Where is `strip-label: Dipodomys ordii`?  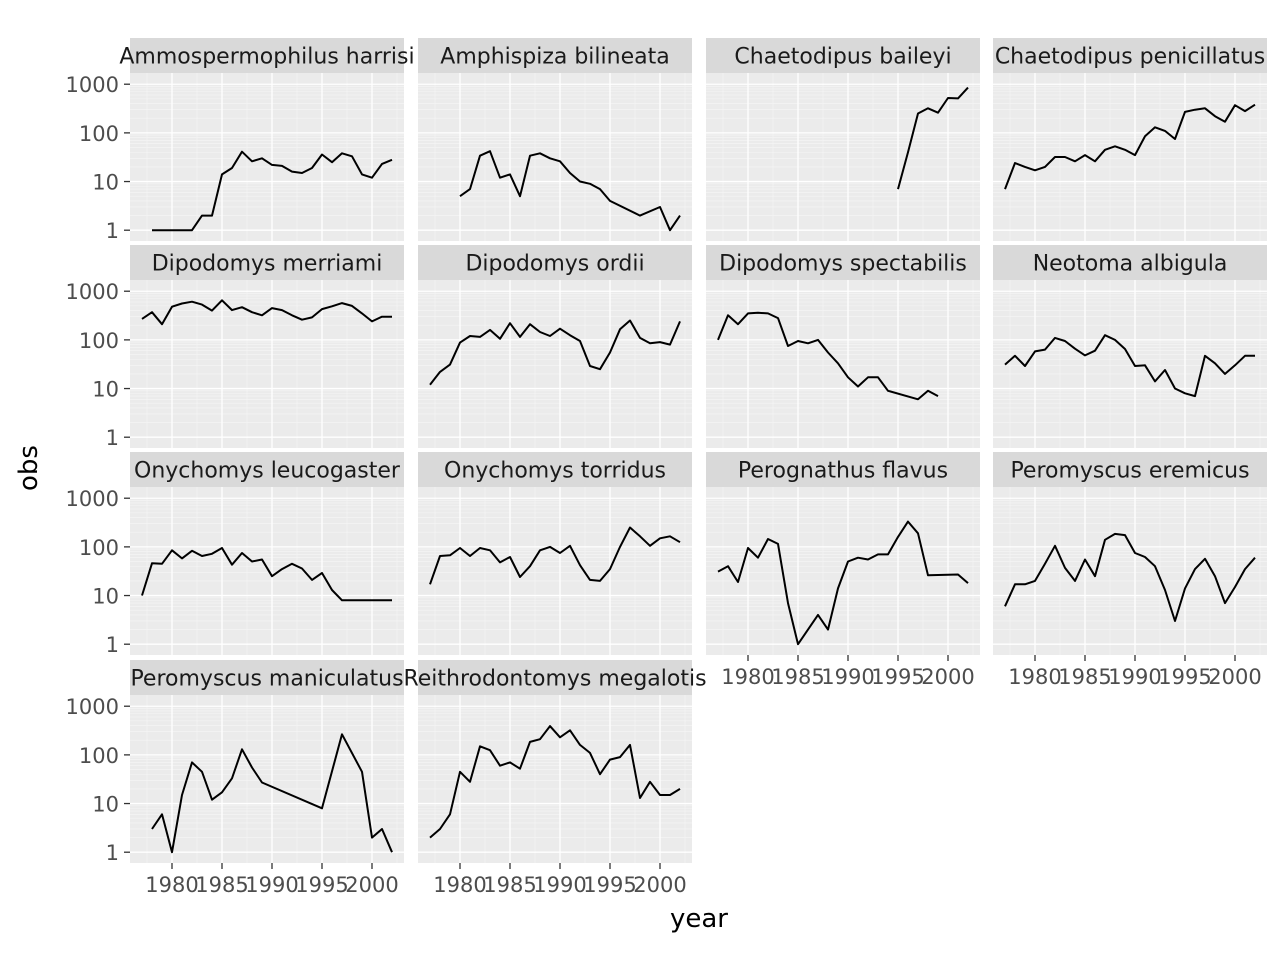
strip-label: Dipodomys ordii is located at coordinates (554, 264).